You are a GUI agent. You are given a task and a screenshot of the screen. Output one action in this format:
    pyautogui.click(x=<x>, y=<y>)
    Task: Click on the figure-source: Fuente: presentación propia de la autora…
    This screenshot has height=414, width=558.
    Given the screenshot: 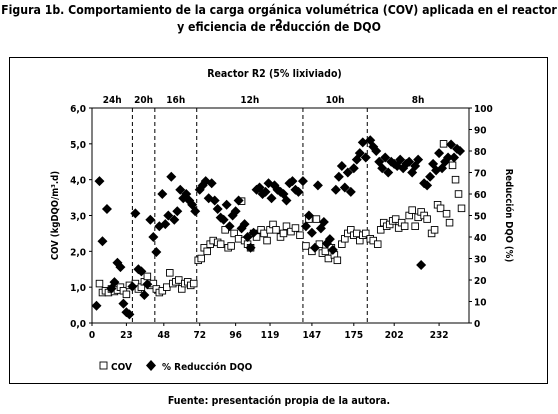 What is the action you would take?
    pyautogui.click(x=279, y=401)
    